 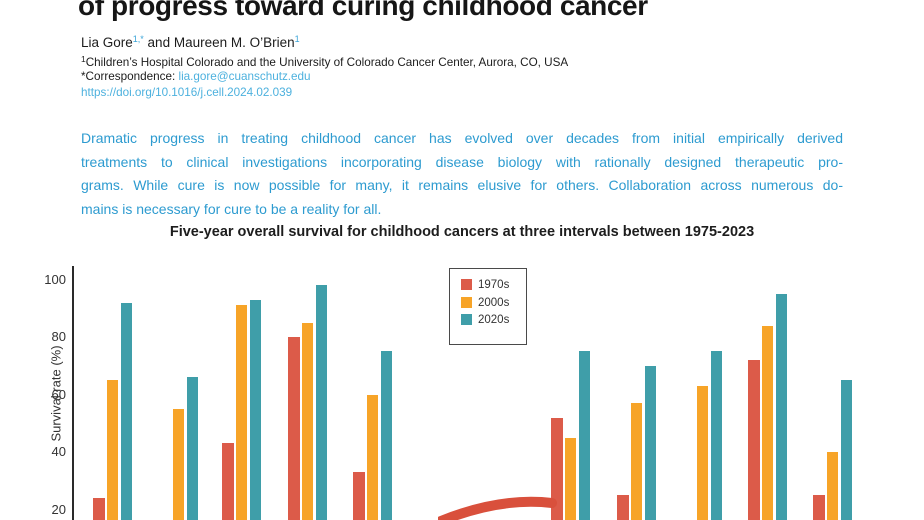 I want to click on y-axis-tick-80: 80, so click(x=58, y=336).